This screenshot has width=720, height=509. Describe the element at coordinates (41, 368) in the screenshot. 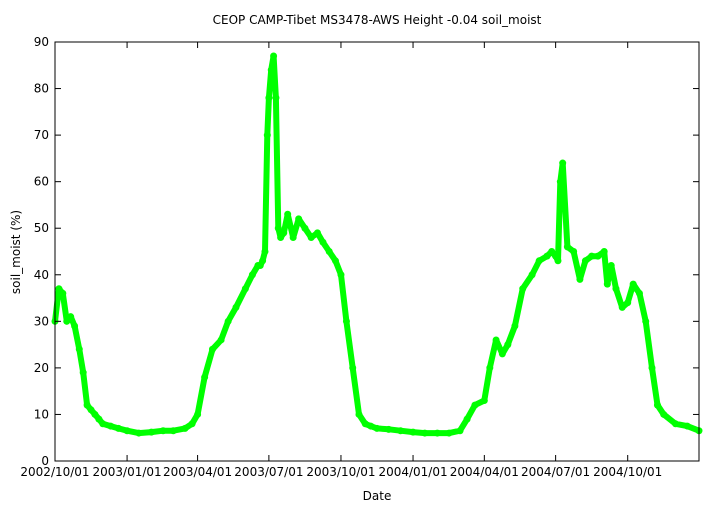

I see `y-tick-label: 20` at that location.